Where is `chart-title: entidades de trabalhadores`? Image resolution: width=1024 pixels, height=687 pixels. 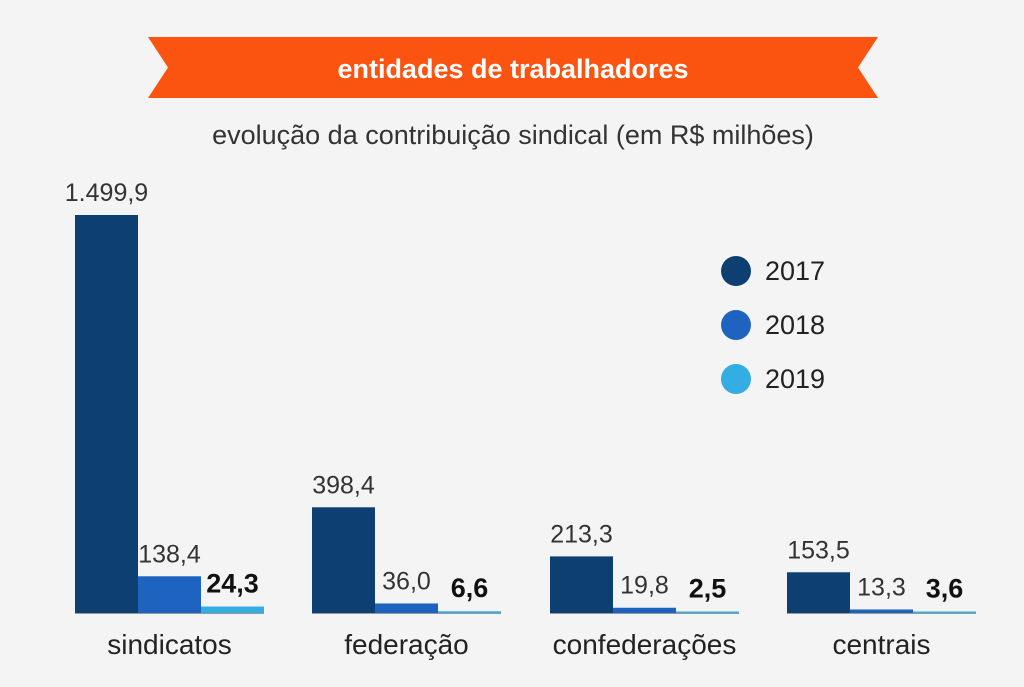
chart-title: entidades de trabalhadores is located at coordinates (512, 69).